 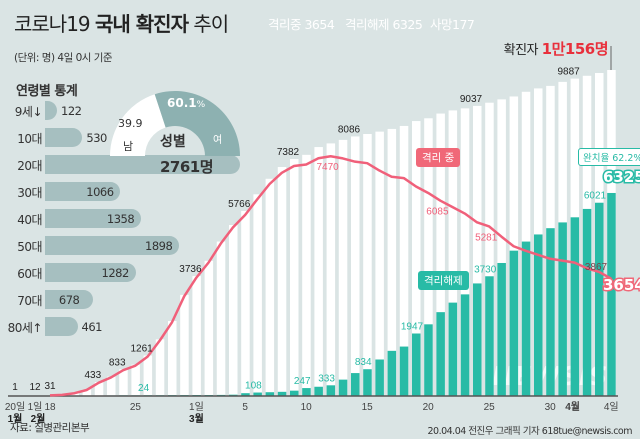 What do you see at coordinates (121, 24) in the screenshot?
I see `page-title: 코로나19 국내 확진자 추이` at bounding box center [121, 24].